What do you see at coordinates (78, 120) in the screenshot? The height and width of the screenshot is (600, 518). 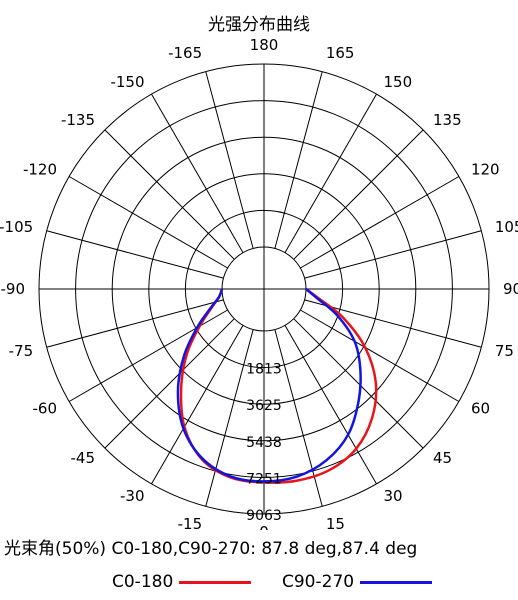 I see `angle-tick-label: -135` at bounding box center [78, 120].